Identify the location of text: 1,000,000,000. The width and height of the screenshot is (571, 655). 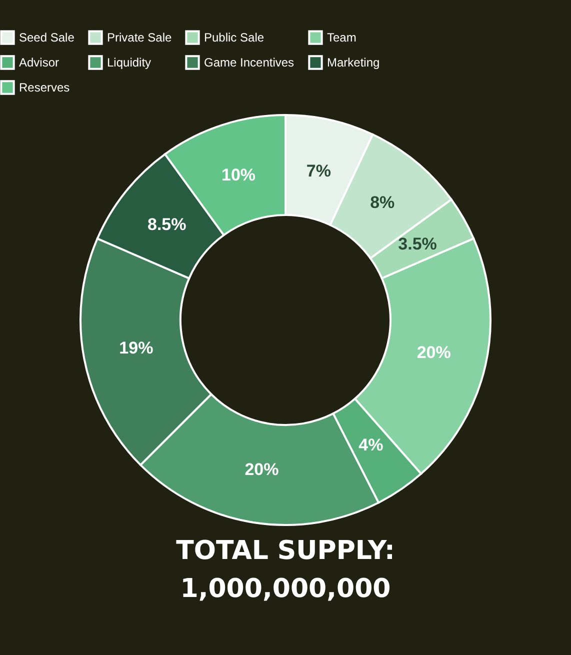
(285, 589).